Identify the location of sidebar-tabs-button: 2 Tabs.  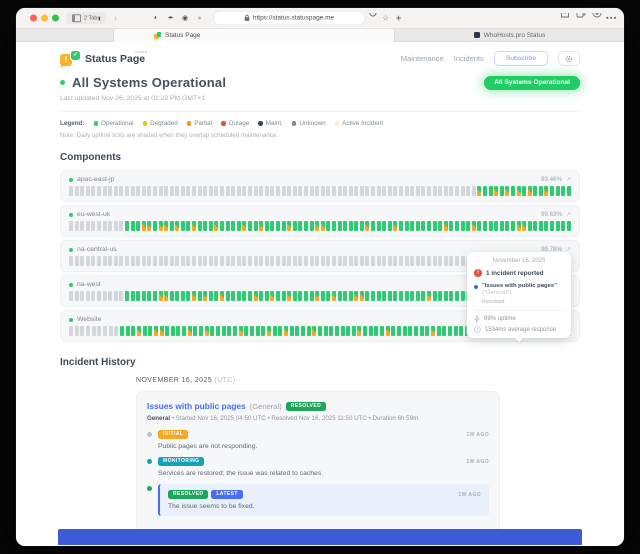
(86, 18).